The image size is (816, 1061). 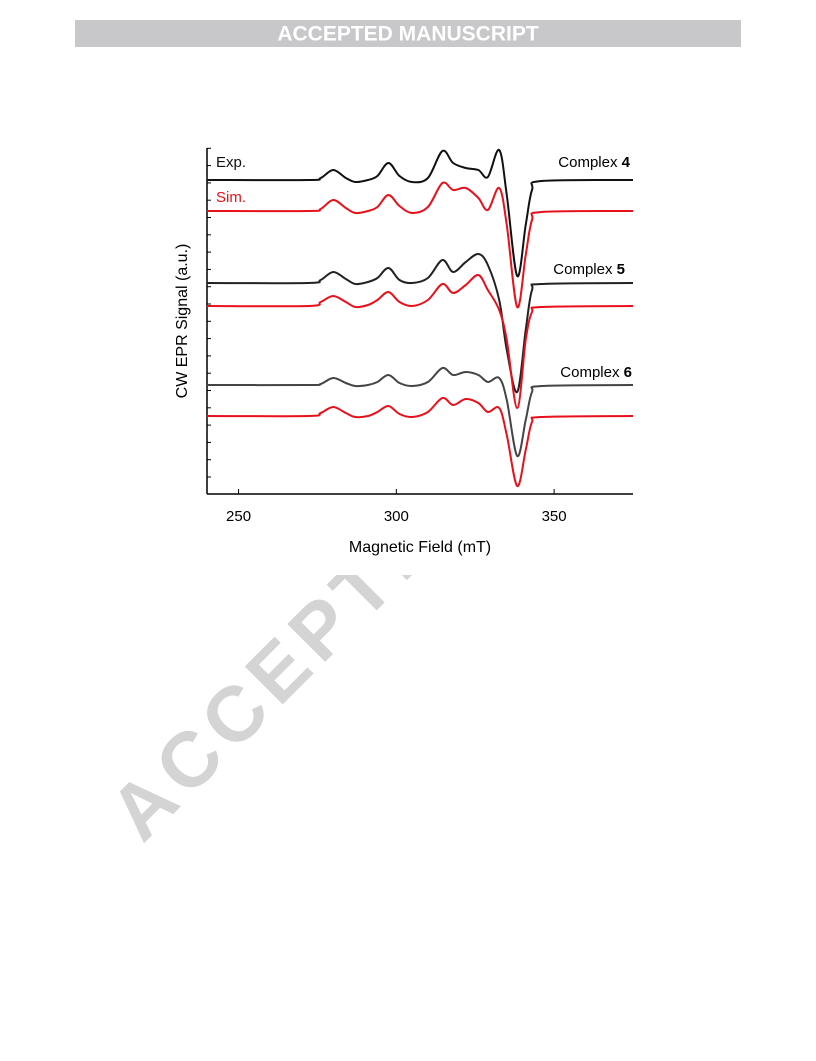 I want to click on x-tick-label: 250, so click(x=238, y=516).